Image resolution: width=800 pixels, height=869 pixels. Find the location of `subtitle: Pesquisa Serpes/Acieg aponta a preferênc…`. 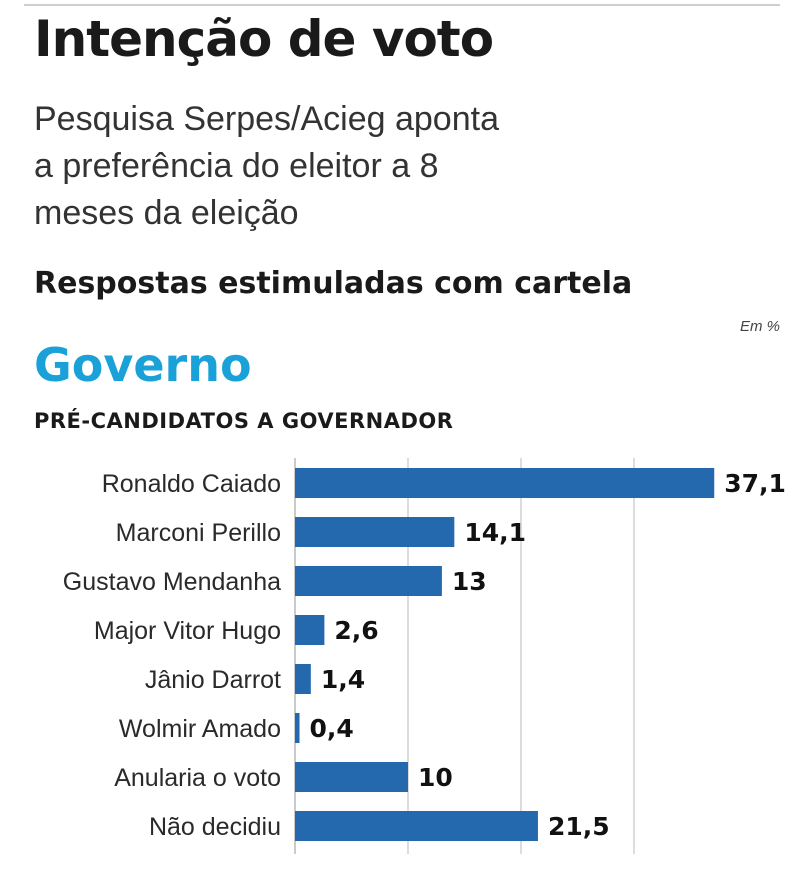

subtitle: Pesquisa Serpes/Acieg aponta a preferênc… is located at coordinates (266, 166).